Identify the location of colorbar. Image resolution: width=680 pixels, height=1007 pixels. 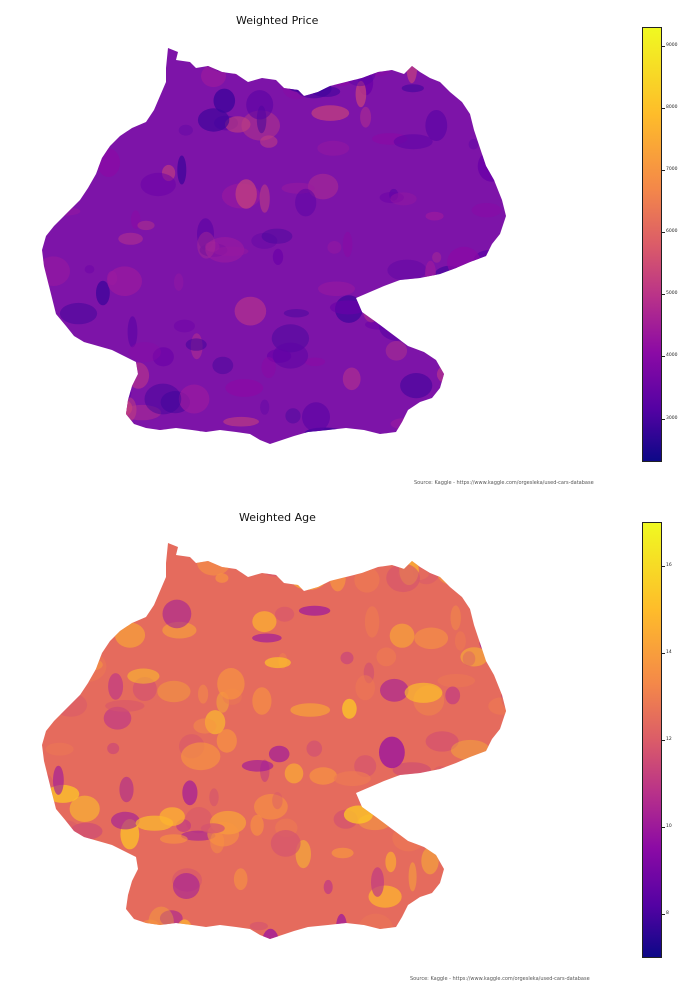
(652, 740).